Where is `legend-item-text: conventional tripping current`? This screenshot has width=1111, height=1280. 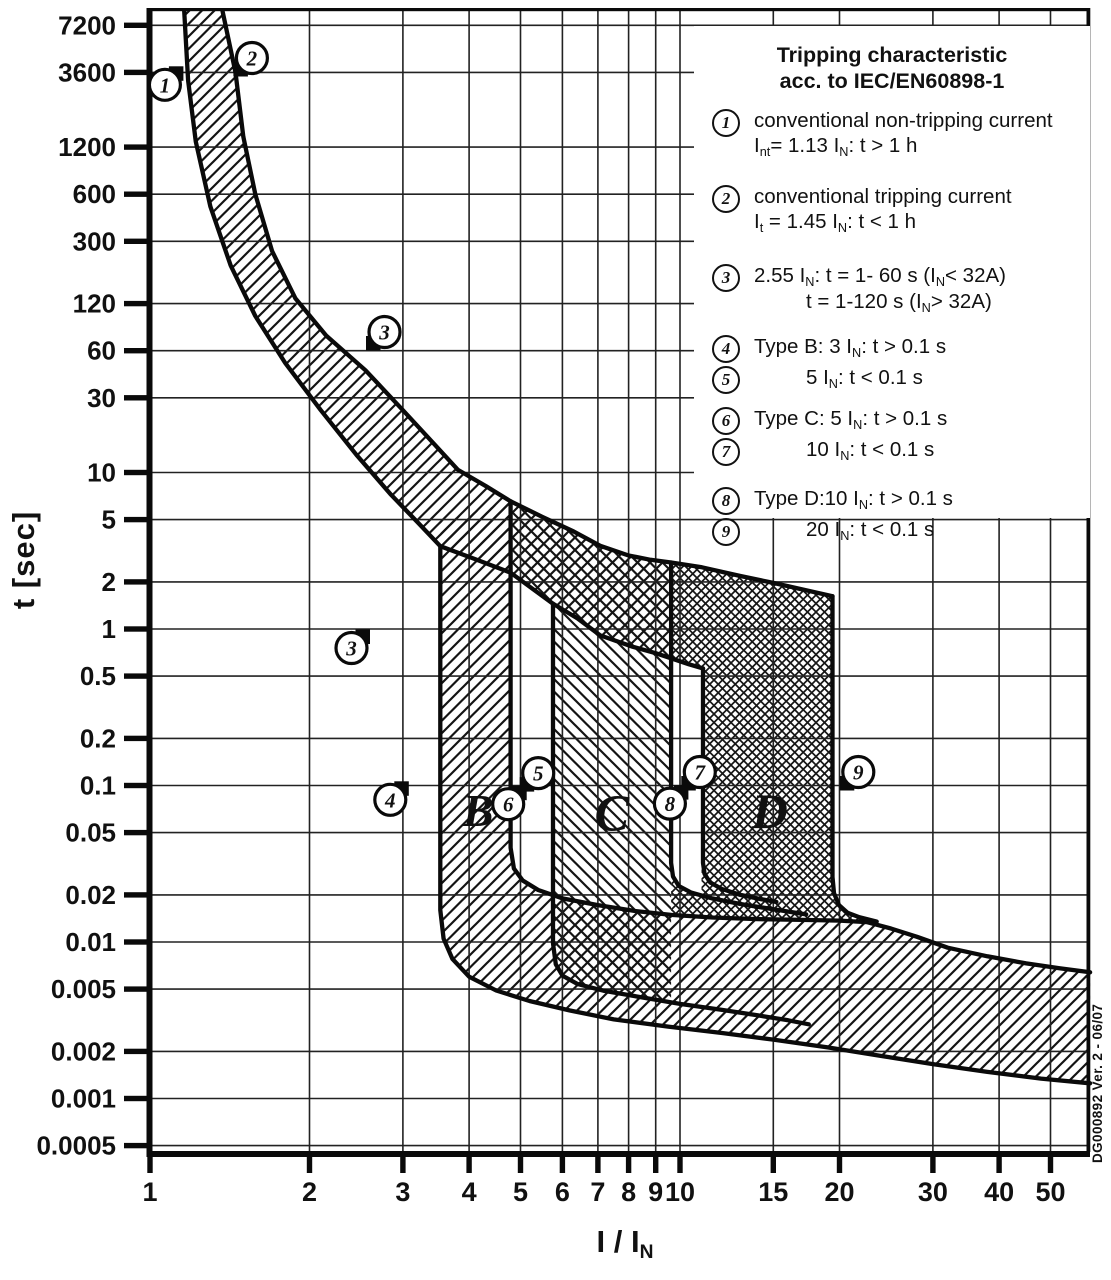 legend-item-text: conventional tripping current is located at coordinates (883, 196).